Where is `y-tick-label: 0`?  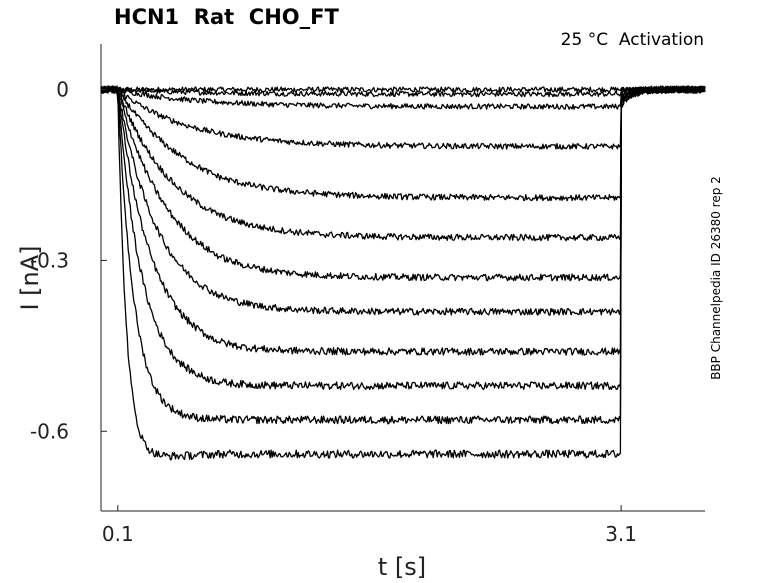
y-tick-label: 0 is located at coordinates (62, 90).